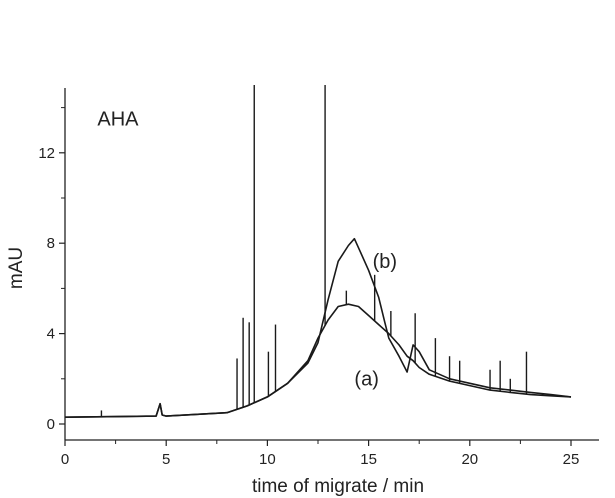  Describe the element at coordinates (366, 380) in the screenshot. I see `label-a: (a)` at that location.